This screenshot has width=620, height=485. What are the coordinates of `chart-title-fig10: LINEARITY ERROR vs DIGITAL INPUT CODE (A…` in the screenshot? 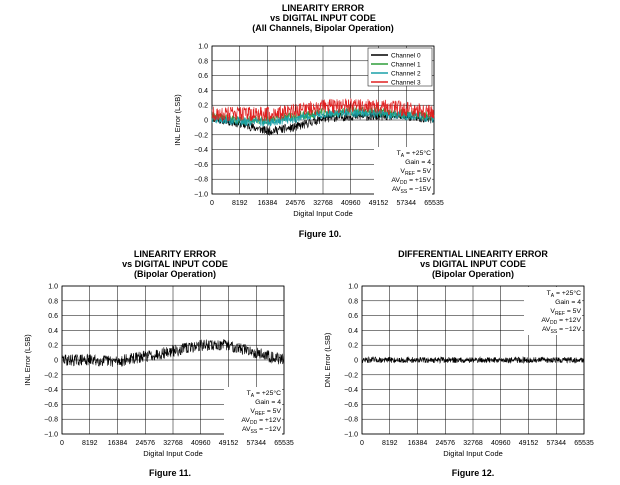 It's located at (323, 18).